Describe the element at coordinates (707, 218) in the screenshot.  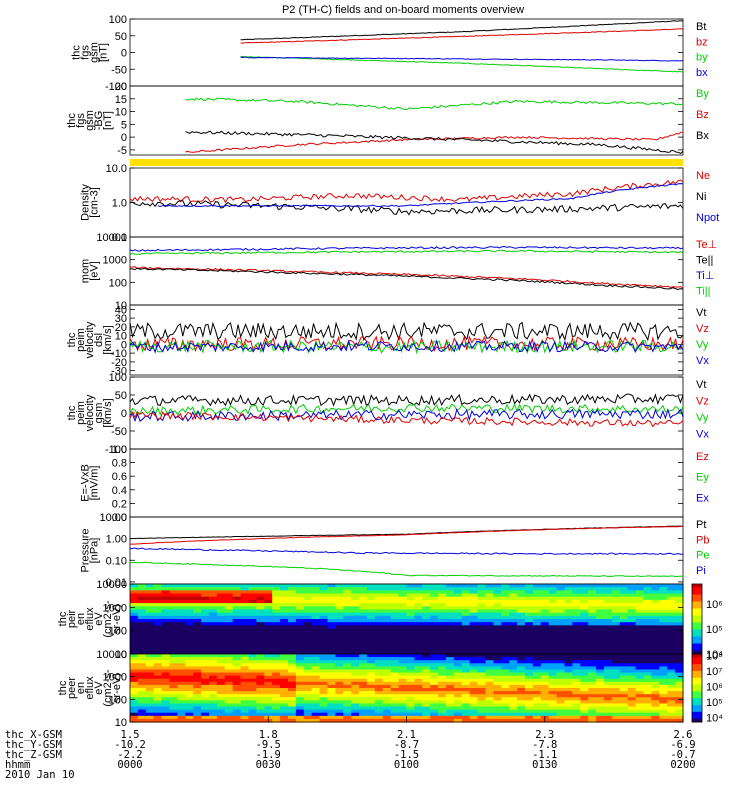
I see `legend-entry: Npot` at that location.